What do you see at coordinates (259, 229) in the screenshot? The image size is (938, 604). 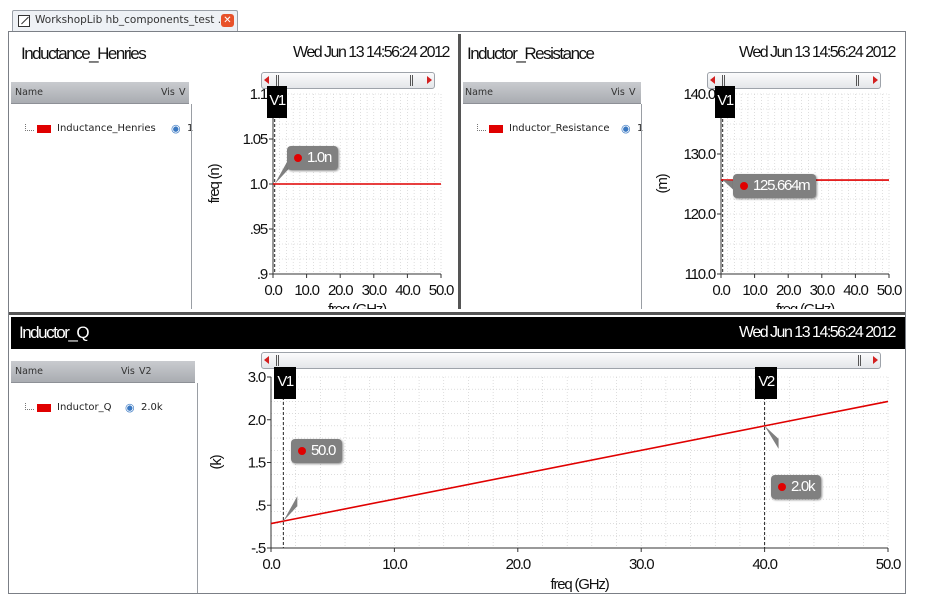 I see `y-tick-label: .95` at bounding box center [259, 229].